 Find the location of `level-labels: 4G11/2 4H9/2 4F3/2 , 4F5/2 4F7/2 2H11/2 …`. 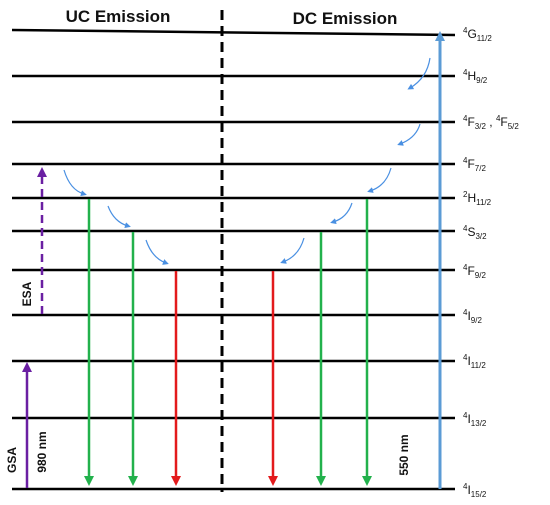

level-labels: 4G11/2 4H9/2 4F3/2 , 4F5/2 4F7/2 2H11/2 … is located at coordinates (491, 262).